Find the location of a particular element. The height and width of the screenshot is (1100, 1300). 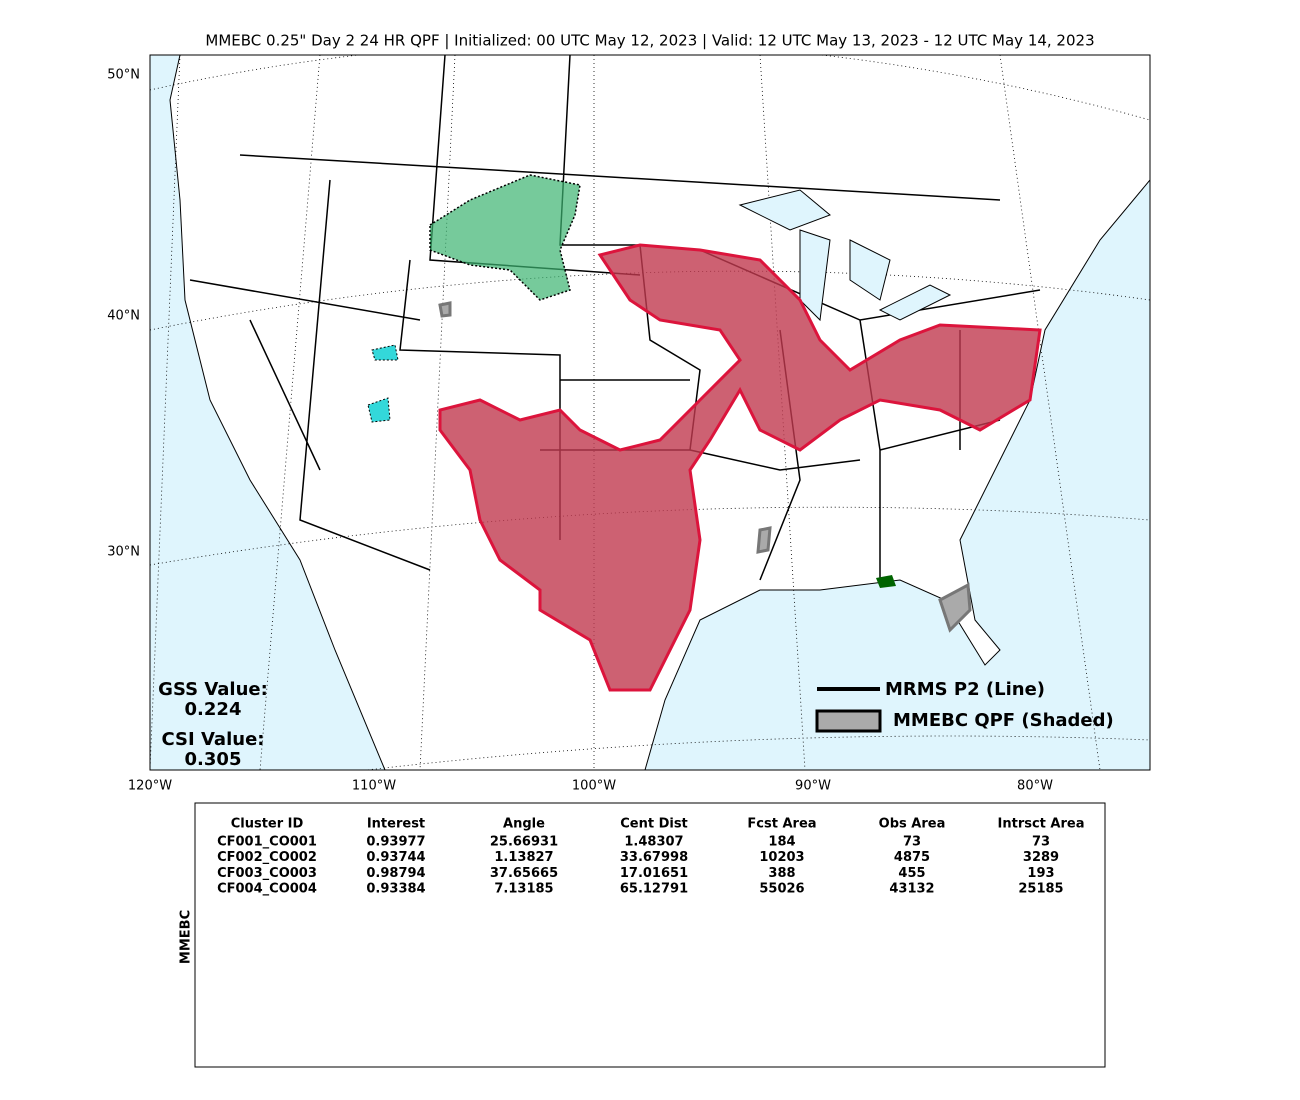

table-cell: 33.67998 is located at coordinates (654, 857).